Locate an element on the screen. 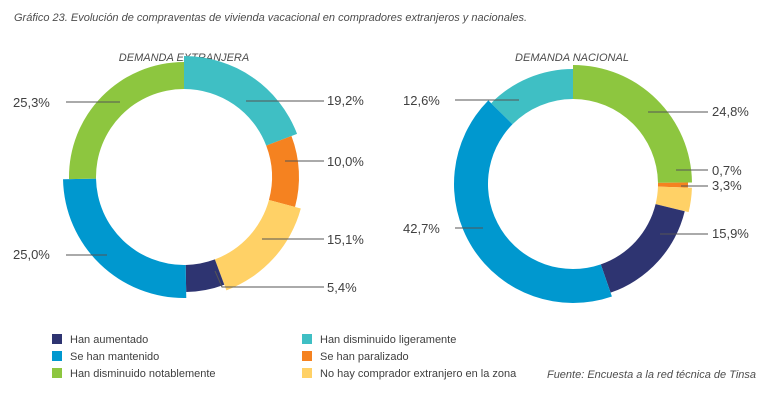 The width and height of the screenshot is (770, 400). data-label: 3,3% is located at coordinates (727, 185).